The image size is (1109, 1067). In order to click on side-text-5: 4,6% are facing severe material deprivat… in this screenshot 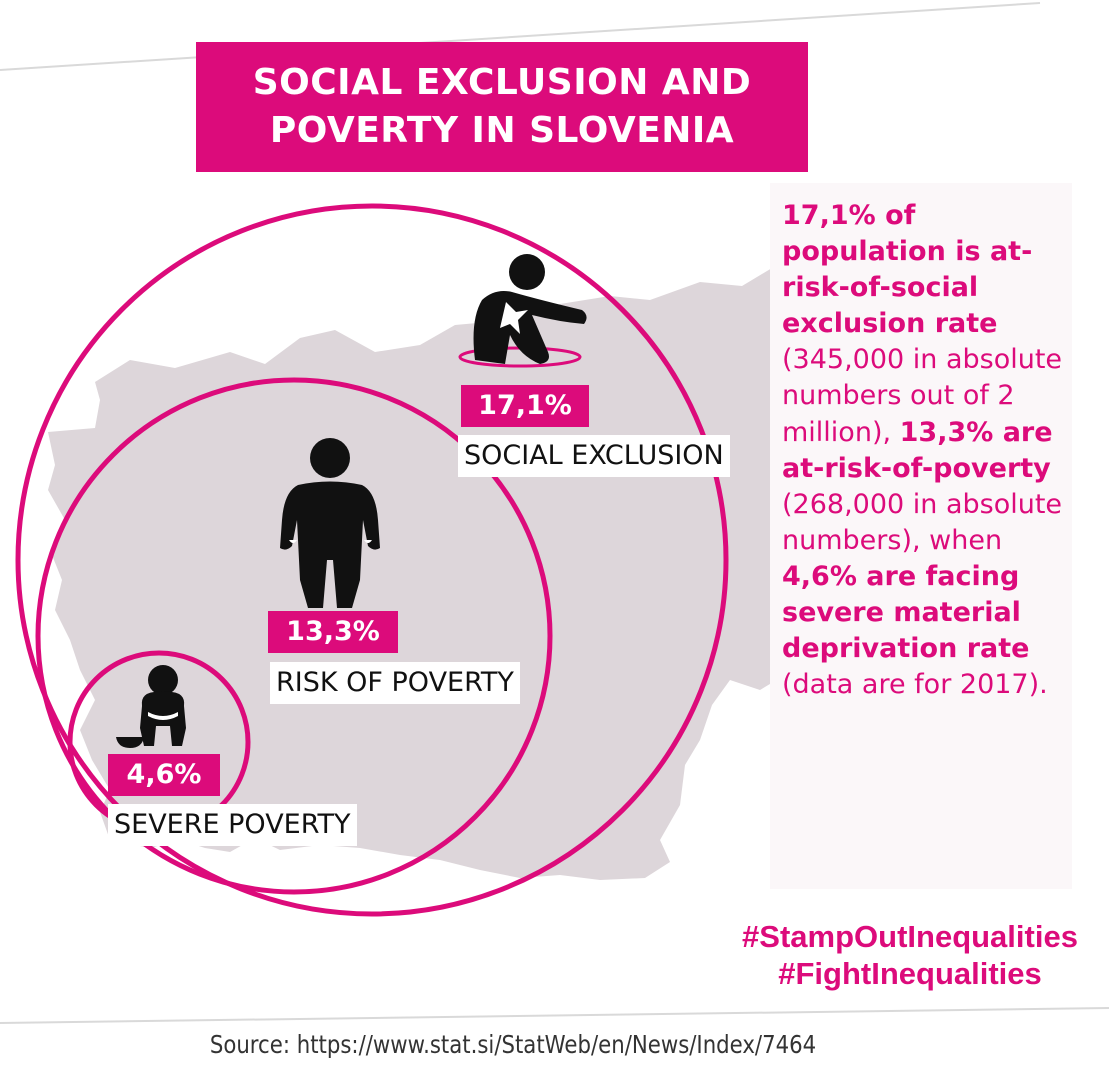, I will do `click(906, 612)`.